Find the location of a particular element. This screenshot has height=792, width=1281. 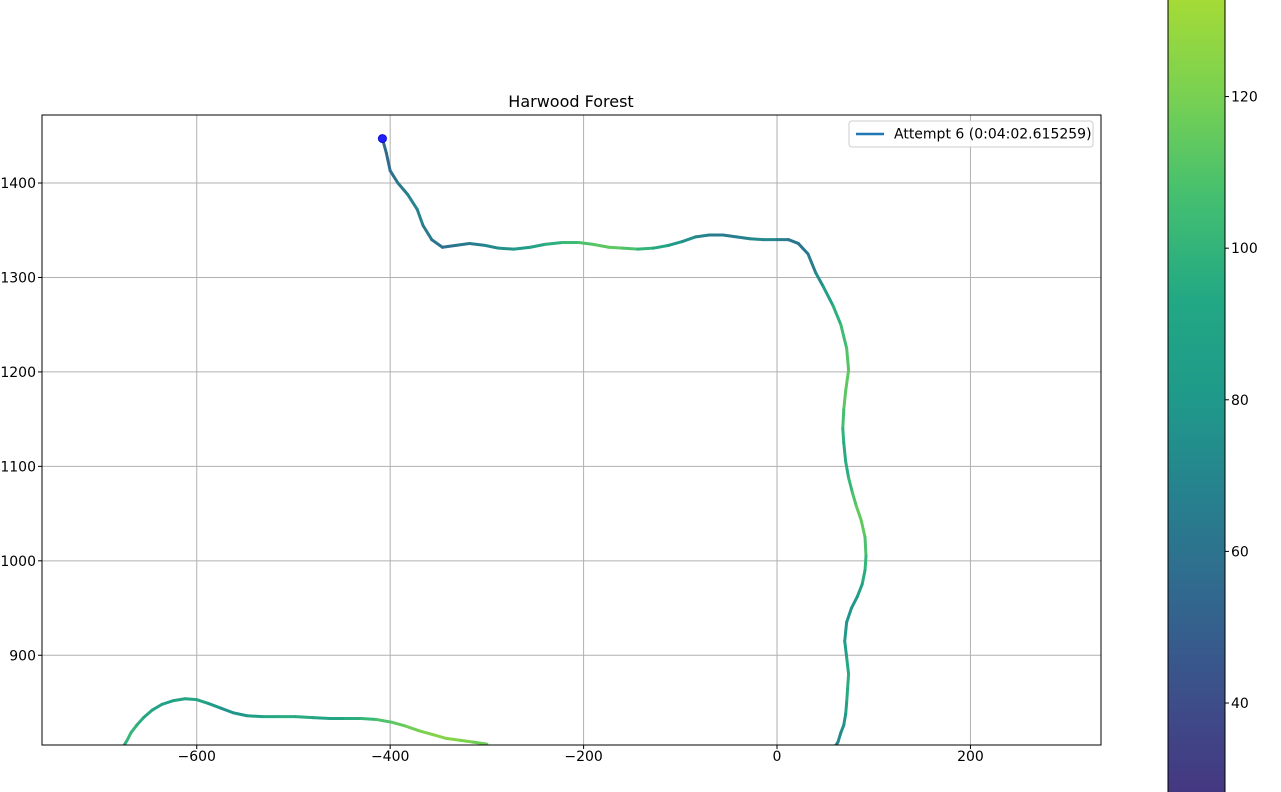

colorbar: 40 60 80 100 120 is located at coordinates (1212, 396).